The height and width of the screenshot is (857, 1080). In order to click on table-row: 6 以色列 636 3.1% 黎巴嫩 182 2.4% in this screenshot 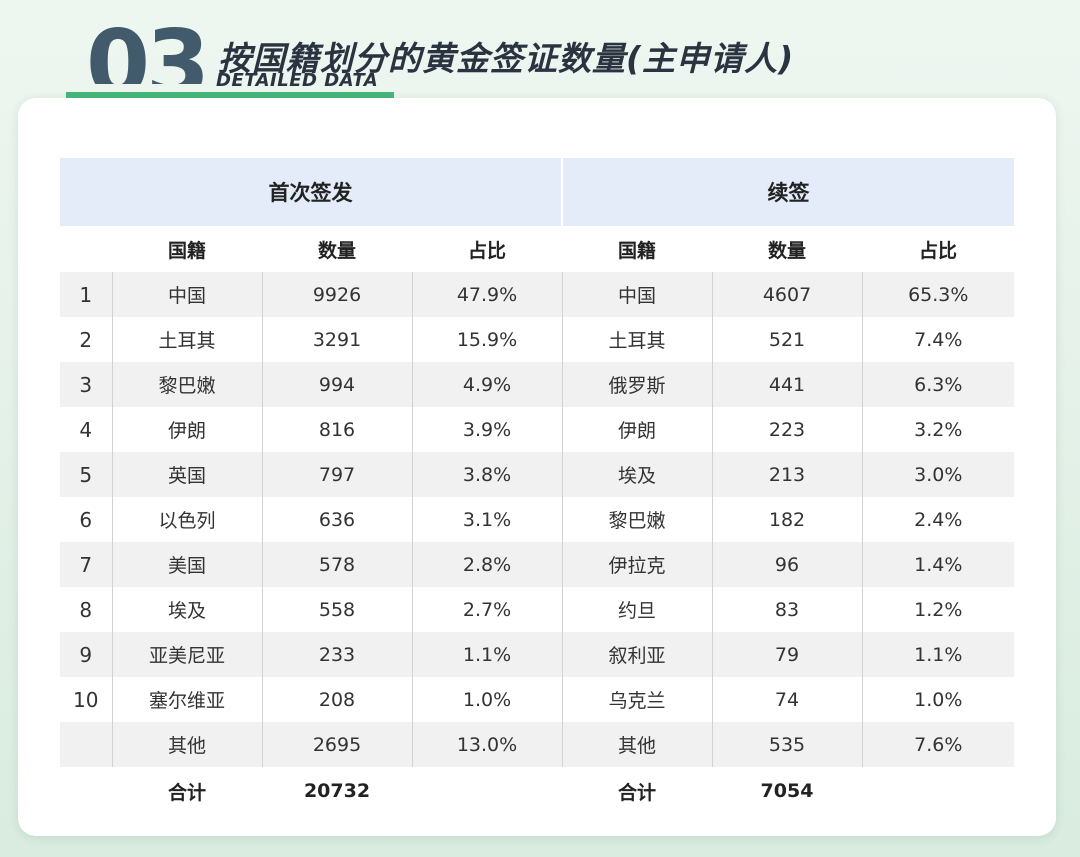, I will do `click(537, 519)`.